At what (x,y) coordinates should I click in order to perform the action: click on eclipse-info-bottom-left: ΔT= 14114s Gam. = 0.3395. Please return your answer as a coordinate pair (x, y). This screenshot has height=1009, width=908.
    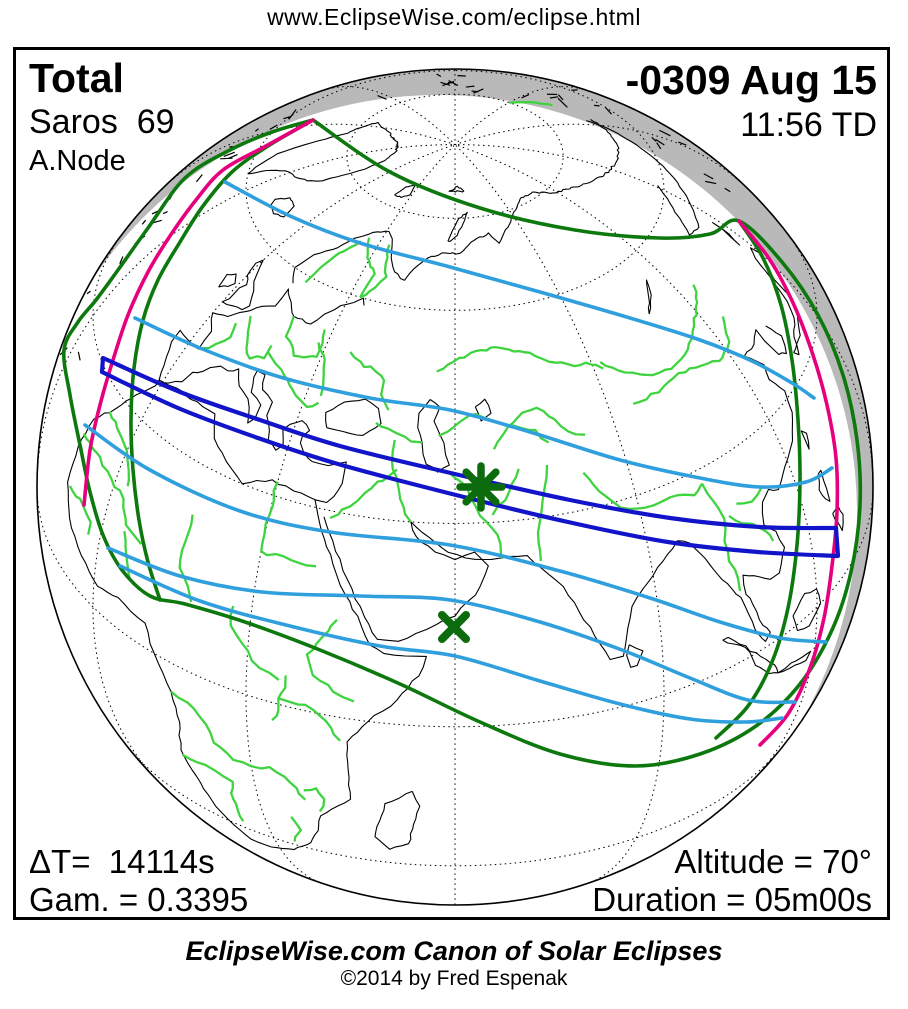
    Looking at the image, I should click on (138, 881).